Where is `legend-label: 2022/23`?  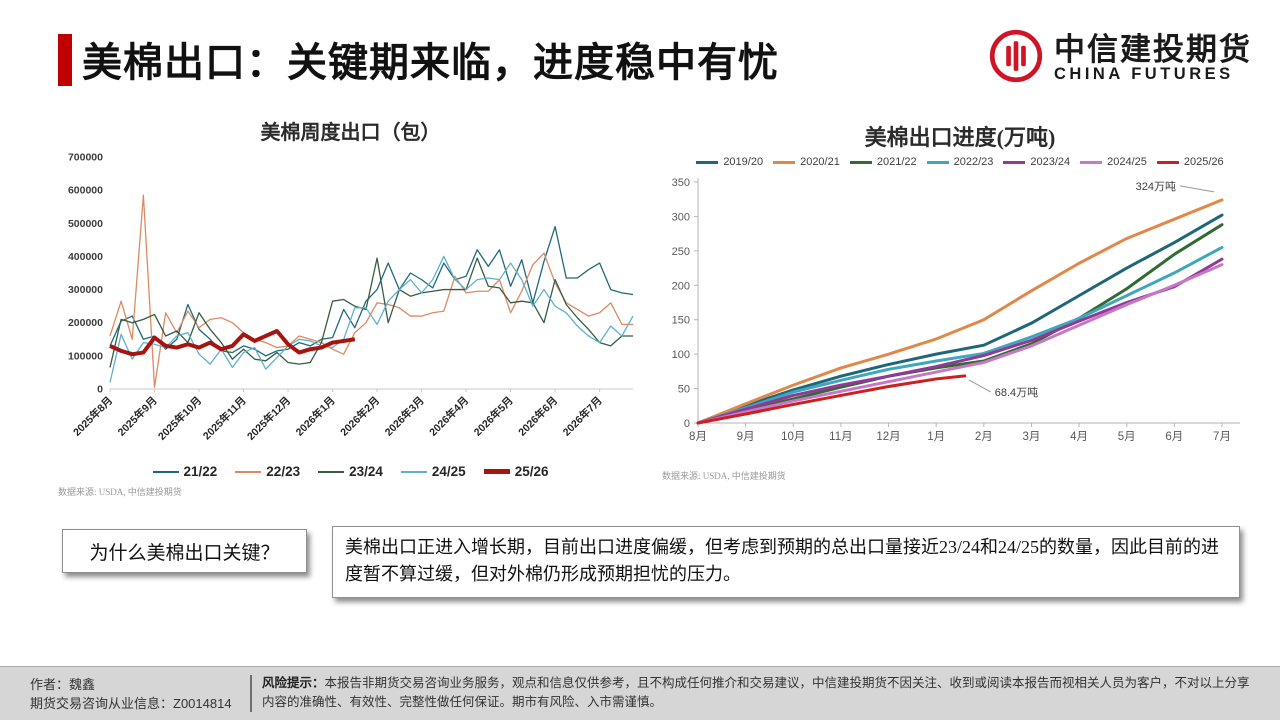 legend-label: 2022/23 is located at coordinates (973, 162).